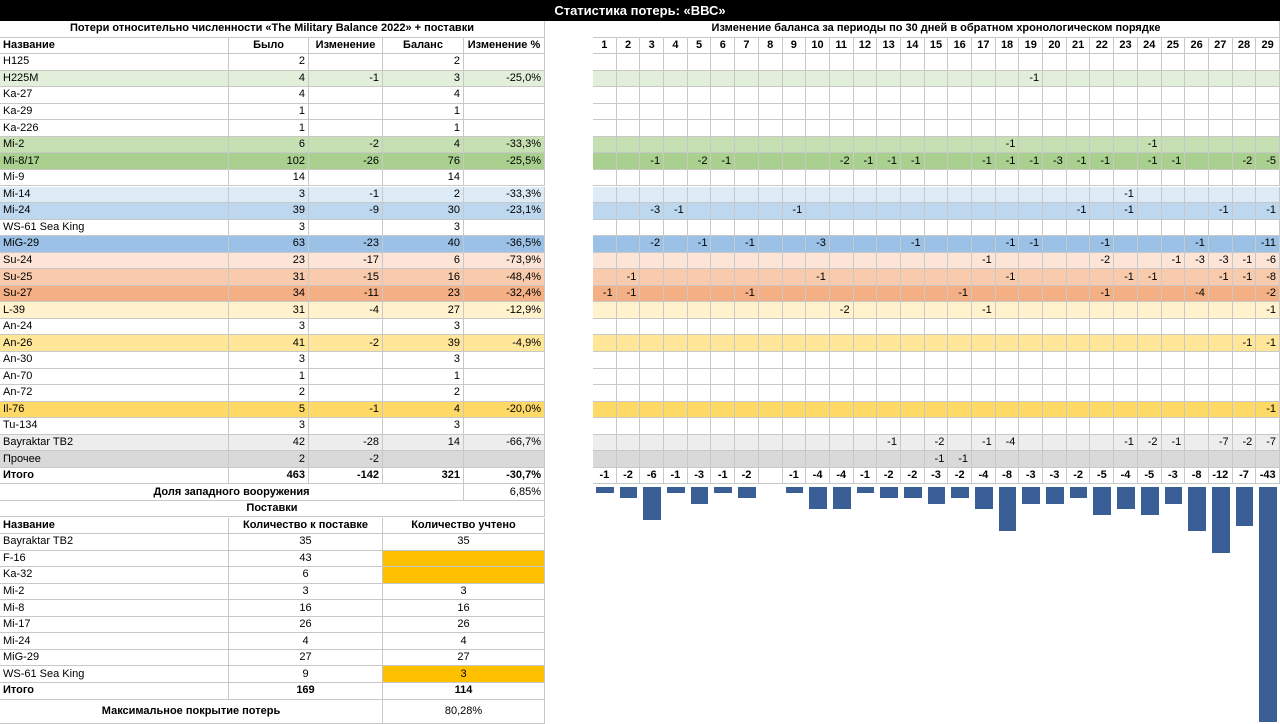 Image resolution: width=1280 pixels, height=724 pixels. What do you see at coordinates (1220, 476) in the screenshot?
I see `period-total: -12` at bounding box center [1220, 476].